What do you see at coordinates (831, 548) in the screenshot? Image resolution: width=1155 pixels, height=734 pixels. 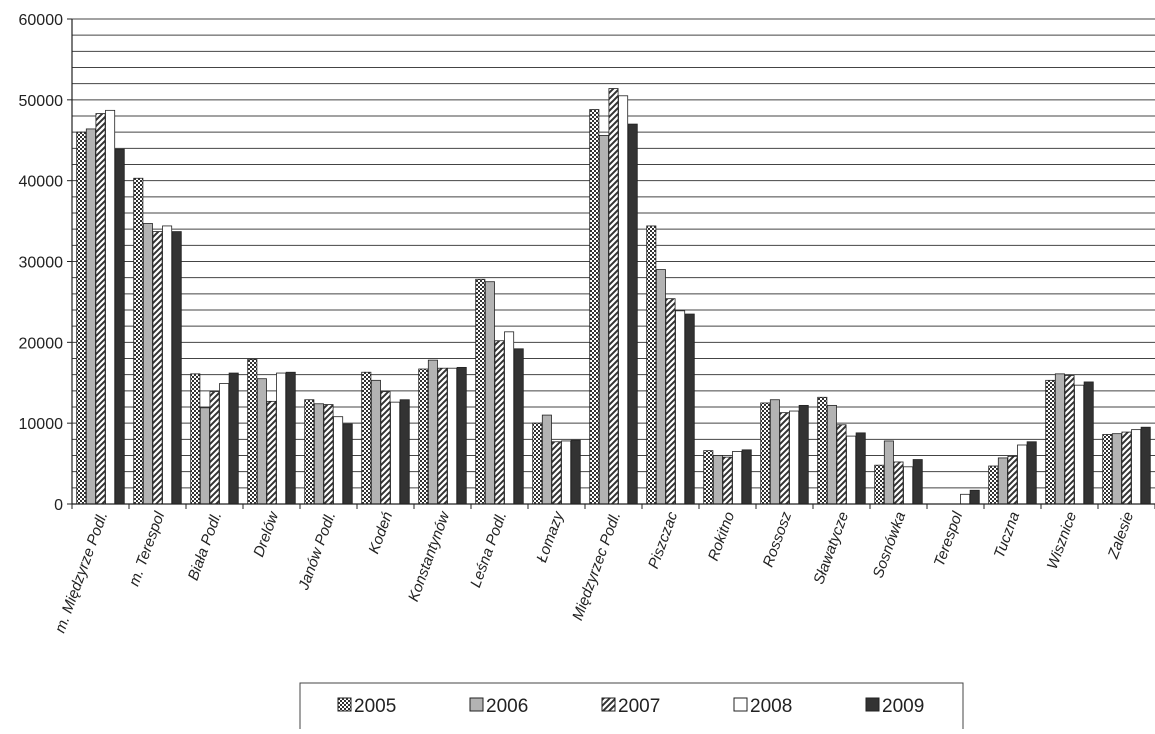 I see `x-tick-label: Sławatycze` at bounding box center [831, 548].